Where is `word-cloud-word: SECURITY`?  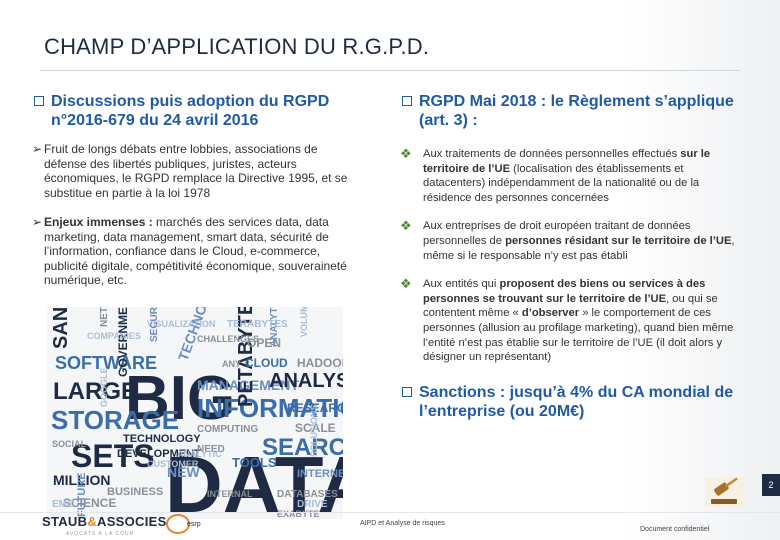 word-cloud-word: SECURITY is located at coordinates (154, 324).